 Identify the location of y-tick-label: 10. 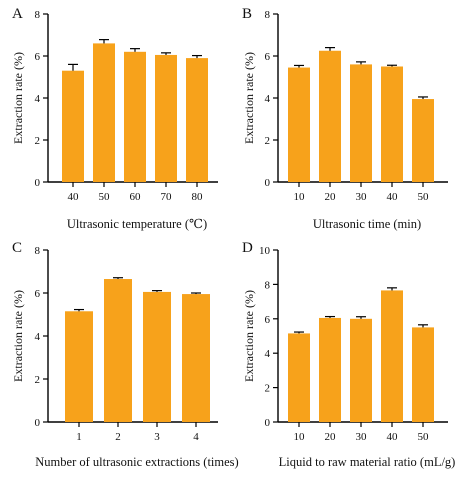
(265, 251).